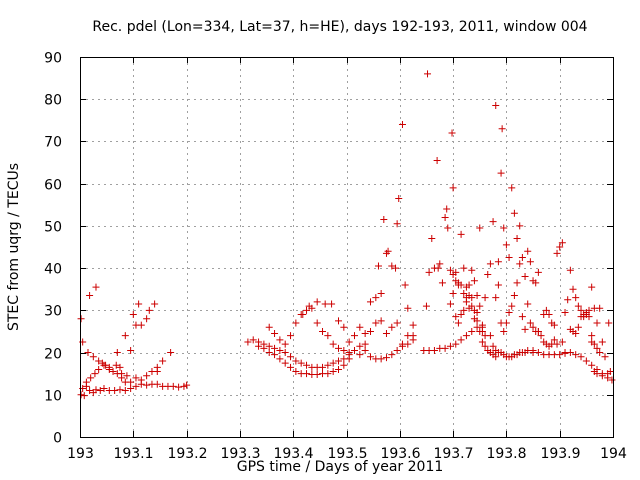 The height and width of the screenshot is (480, 640). Describe the element at coordinates (347, 454) in the screenshot. I see `x-tick-label: 193.5` at that location.